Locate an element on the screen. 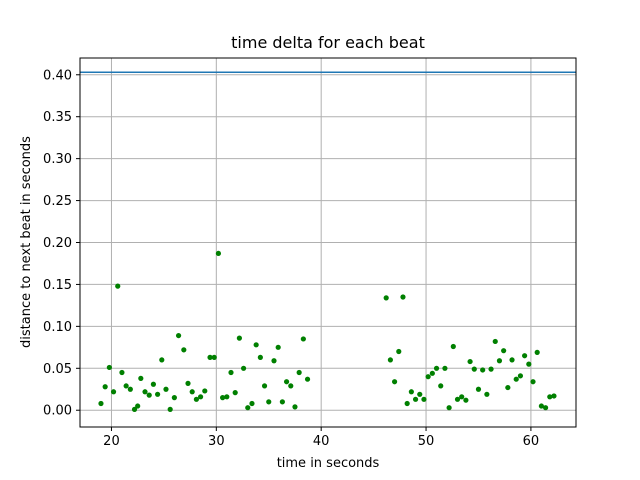  chart-title: time delta for each beat is located at coordinates (328, 42).